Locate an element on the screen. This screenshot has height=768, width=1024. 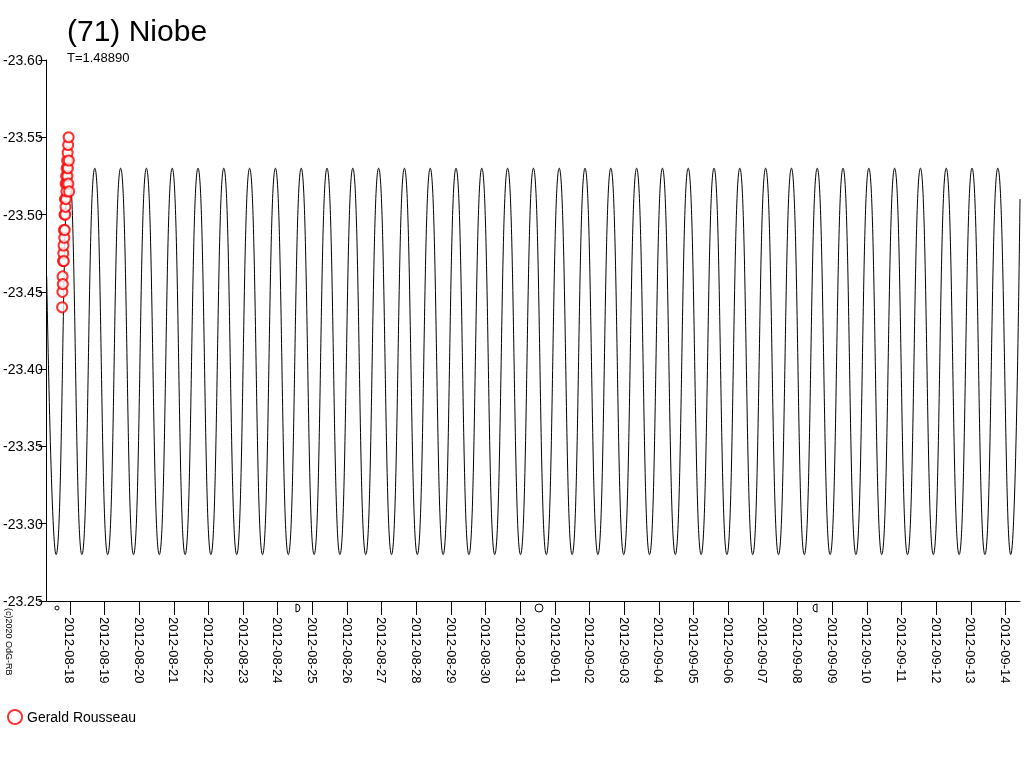
x-tick-label: 2012-09-05 is located at coordinates (694, 650).